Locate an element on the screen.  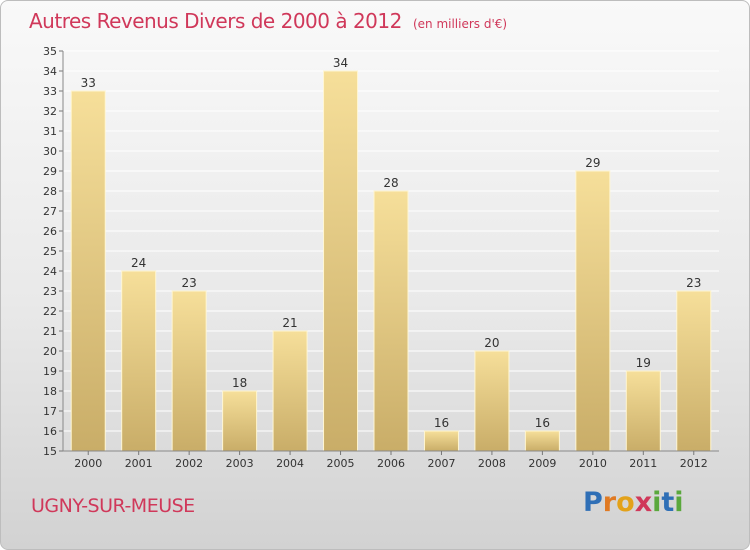
x-tick-label: 2011 is located at coordinates (643, 463).